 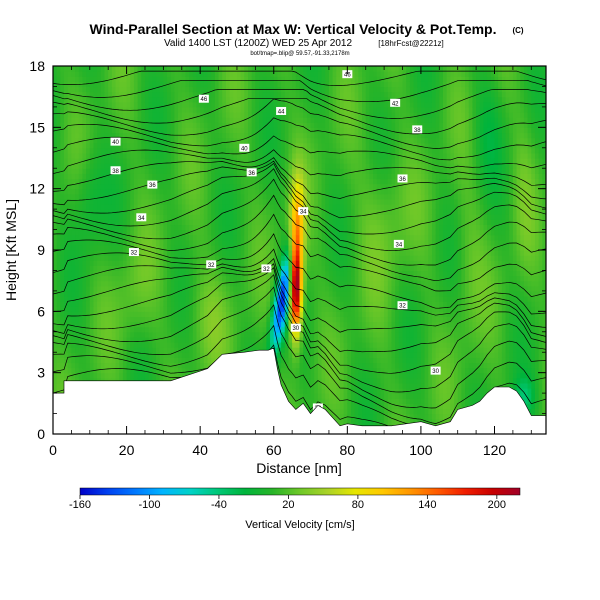 I want to click on y-tick-label: 6, so click(x=41, y=311).